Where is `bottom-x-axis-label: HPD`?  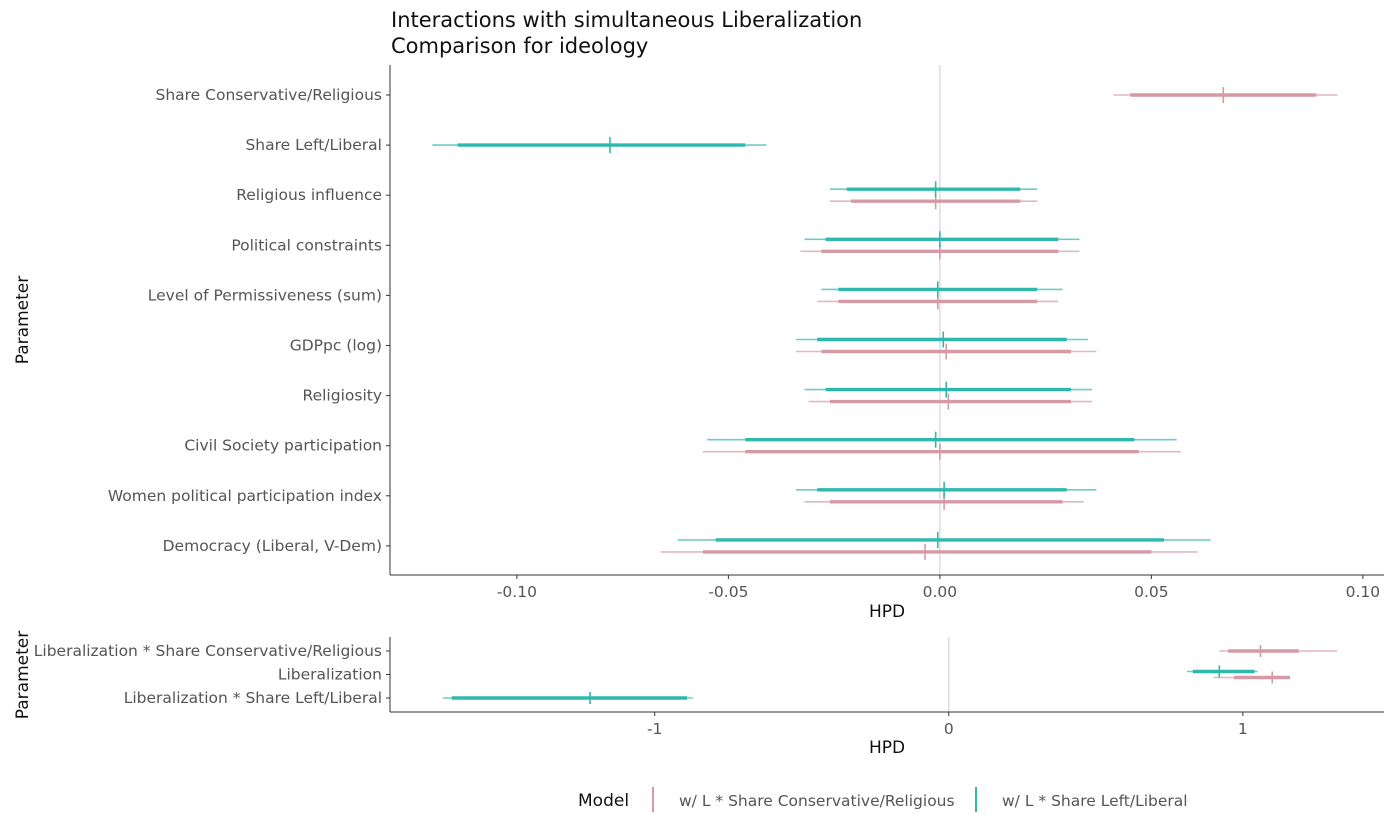
bottom-x-axis-label: HPD is located at coordinates (887, 748).